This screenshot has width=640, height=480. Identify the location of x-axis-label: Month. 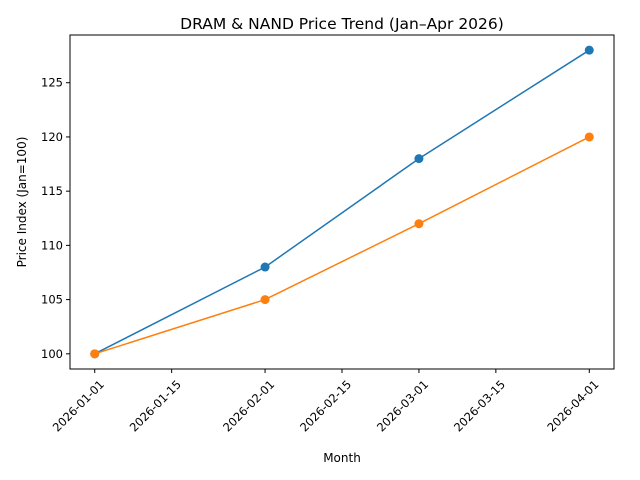
(342, 458).